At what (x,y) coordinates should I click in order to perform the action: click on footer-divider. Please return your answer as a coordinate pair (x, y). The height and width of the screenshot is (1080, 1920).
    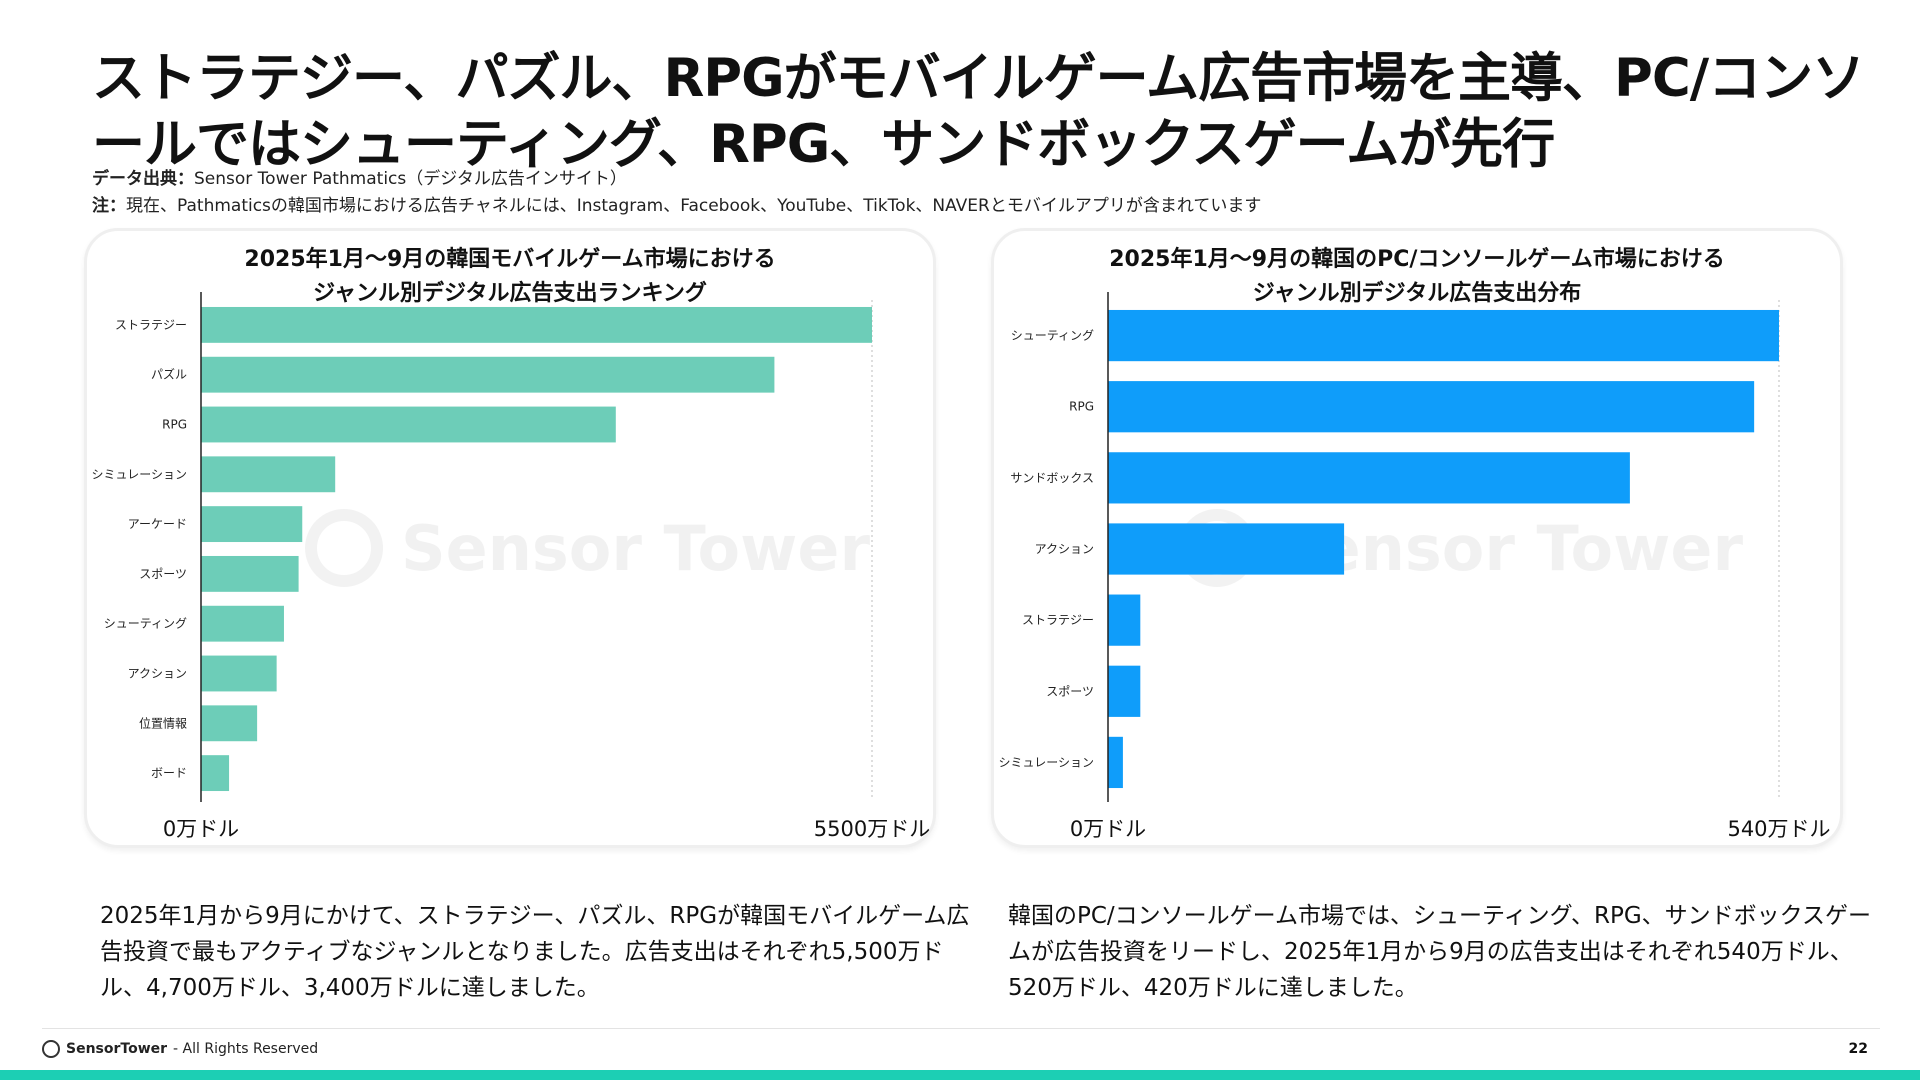
    Looking at the image, I should click on (961, 1028).